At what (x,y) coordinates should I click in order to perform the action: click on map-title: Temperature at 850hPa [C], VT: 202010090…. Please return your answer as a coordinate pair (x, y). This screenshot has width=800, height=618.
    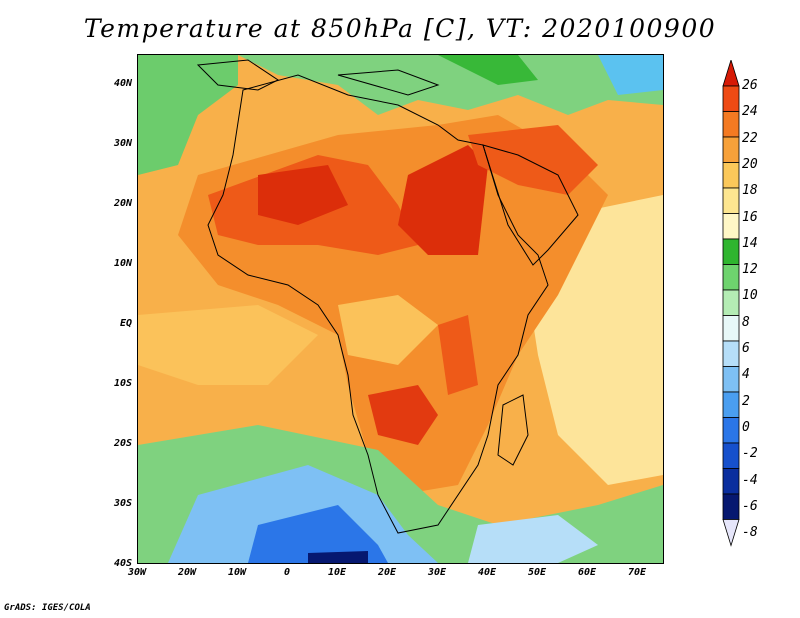
    Looking at the image, I should click on (400, 28).